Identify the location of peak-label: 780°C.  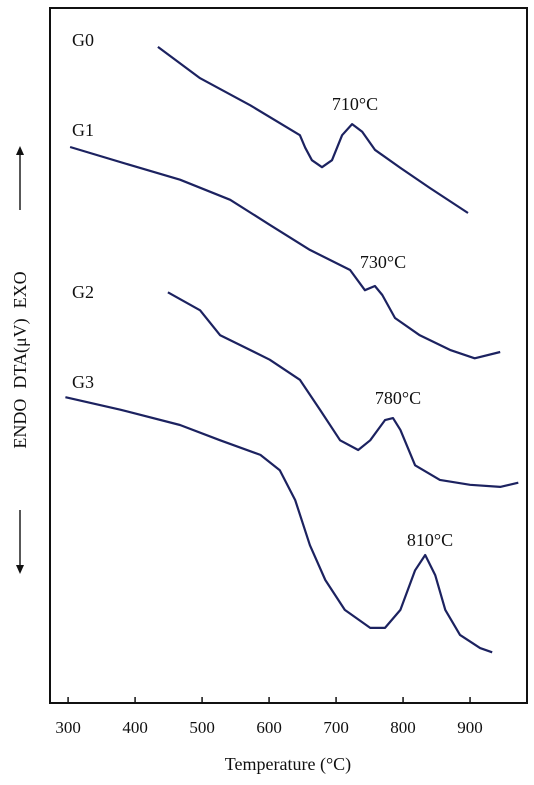
(398, 398).